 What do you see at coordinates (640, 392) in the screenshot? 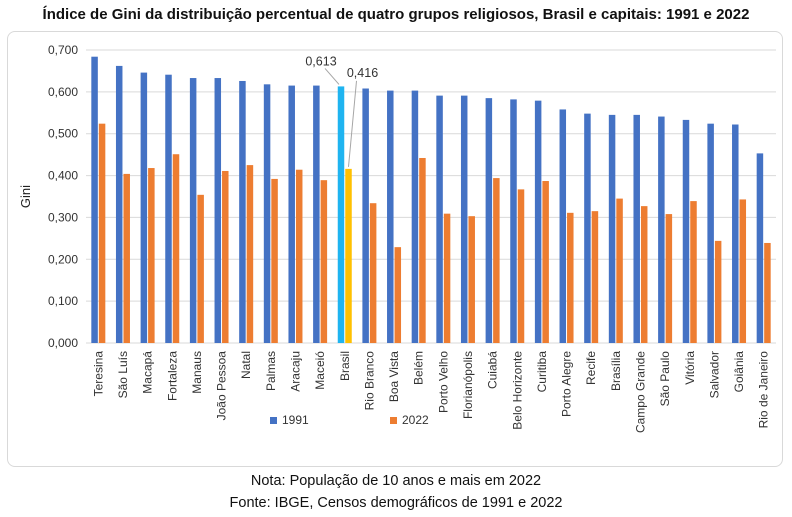
I see `x-category-label: Campo Grande` at bounding box center [640, 392].